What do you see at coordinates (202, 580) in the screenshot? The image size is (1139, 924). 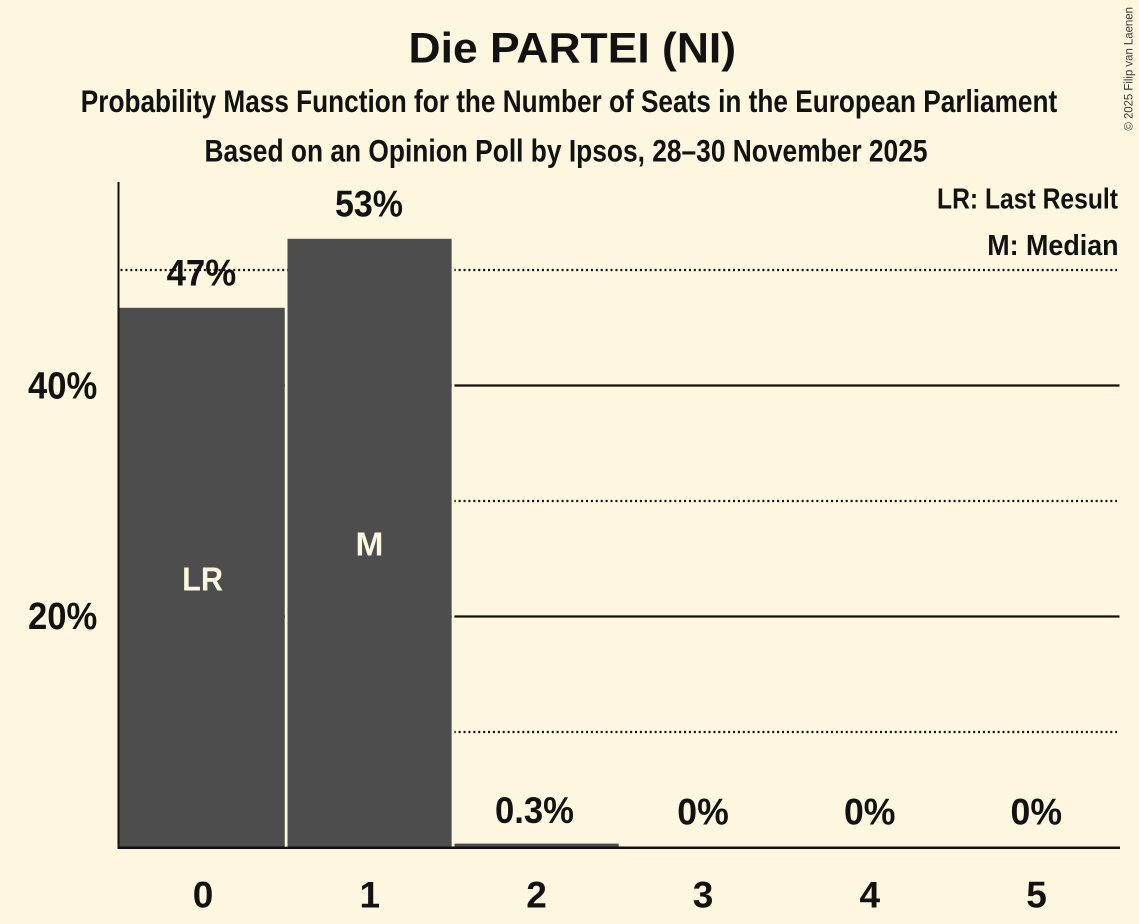 I see `svg-text: LR` at bounding box center [202, 580].